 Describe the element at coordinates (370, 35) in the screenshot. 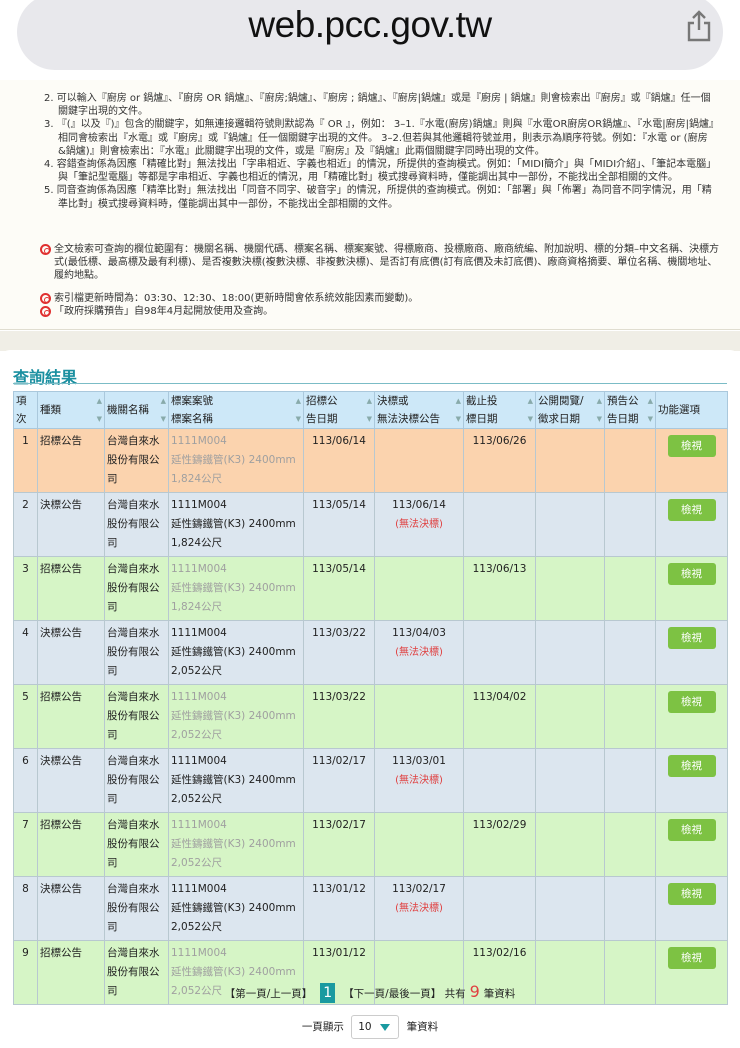

I see `address-bar: web.pcc.gov.tw` at that location.